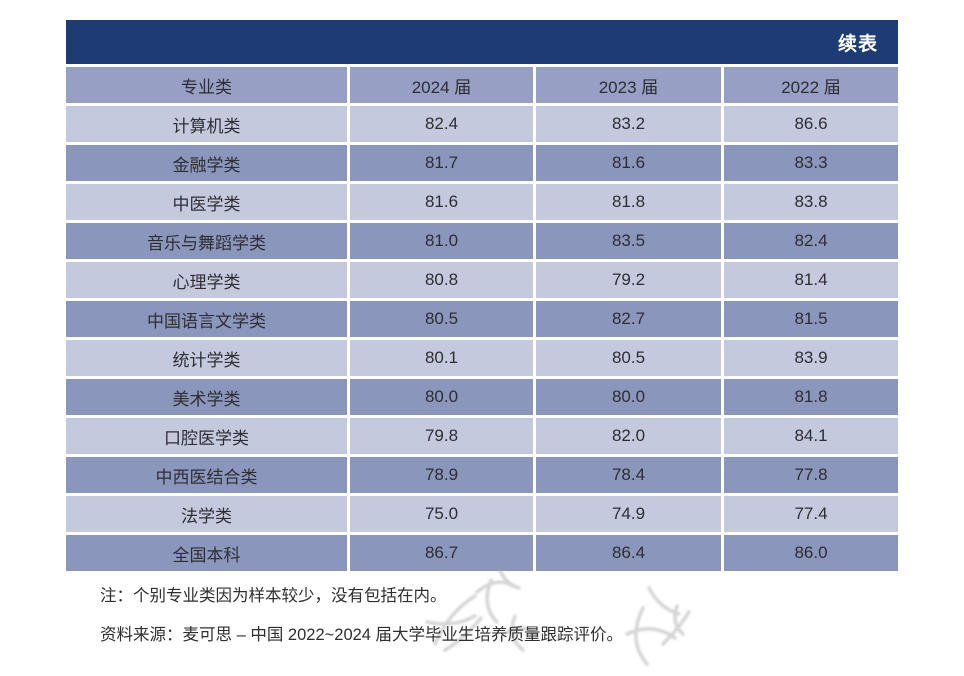 Image resolution: width=964 pixels, height=676 pixels. Describe the element at coordinates (206, 124) in the screenshot. I see `category-cell: 计算机类` at that location.